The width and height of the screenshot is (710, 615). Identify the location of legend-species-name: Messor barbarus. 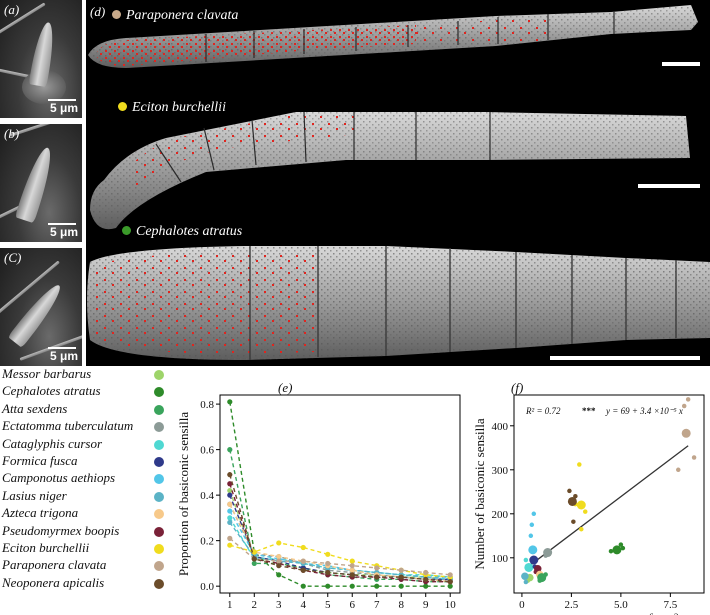
(47, 373).